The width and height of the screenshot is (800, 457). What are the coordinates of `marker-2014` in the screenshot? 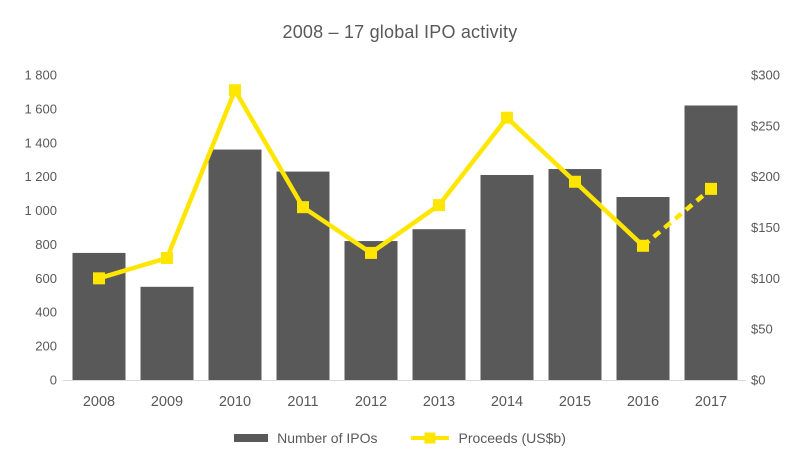 It's located at (507, 117).